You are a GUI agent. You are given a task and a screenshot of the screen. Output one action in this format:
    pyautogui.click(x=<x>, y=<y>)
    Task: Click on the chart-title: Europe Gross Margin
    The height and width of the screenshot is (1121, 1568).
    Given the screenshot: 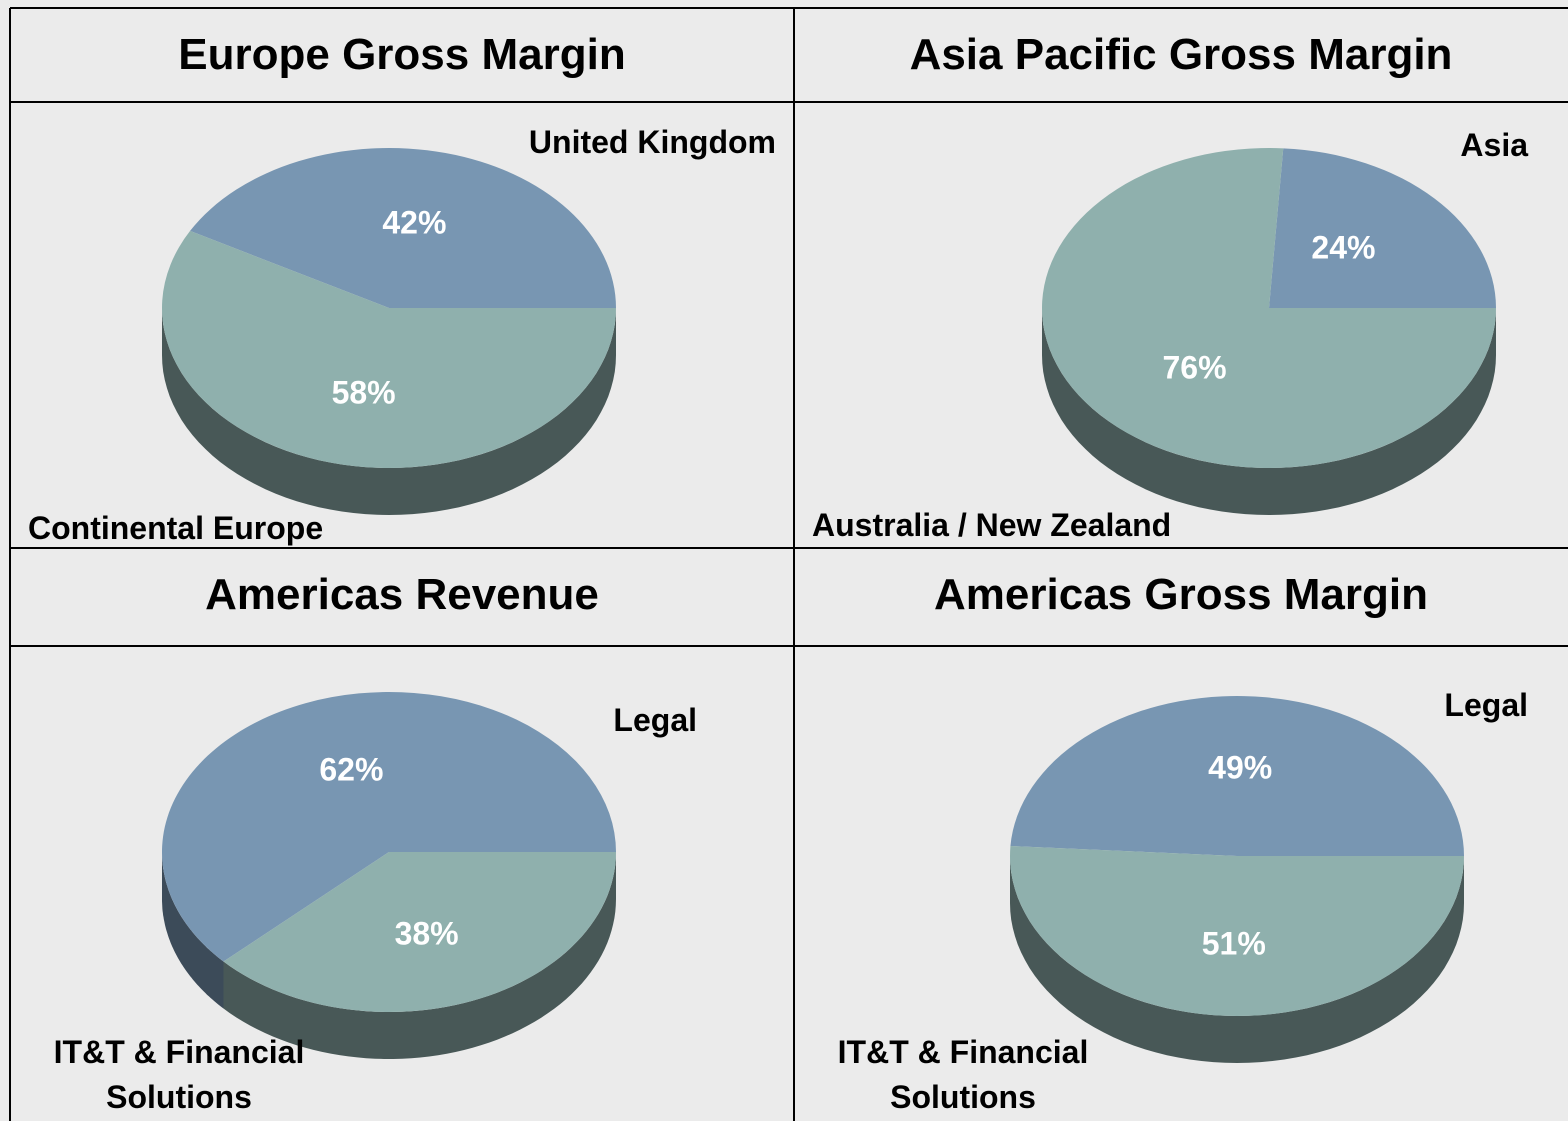 What is the action you would take?
    pyautogui.click(x=402, y=54)
    